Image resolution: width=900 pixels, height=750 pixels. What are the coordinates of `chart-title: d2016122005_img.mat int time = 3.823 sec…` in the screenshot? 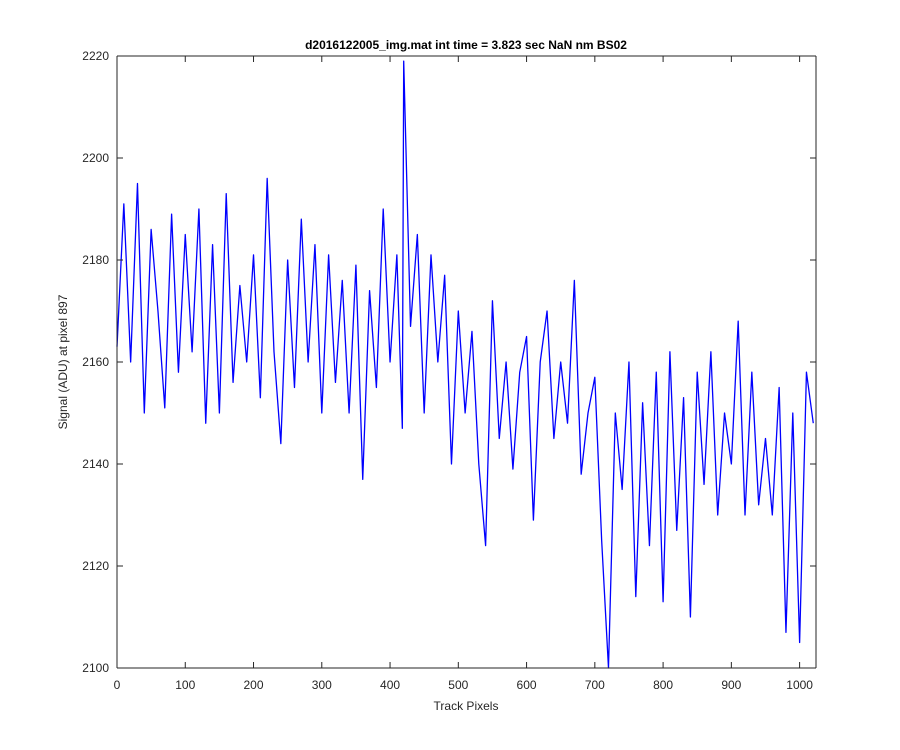 It's located at (466, 45).